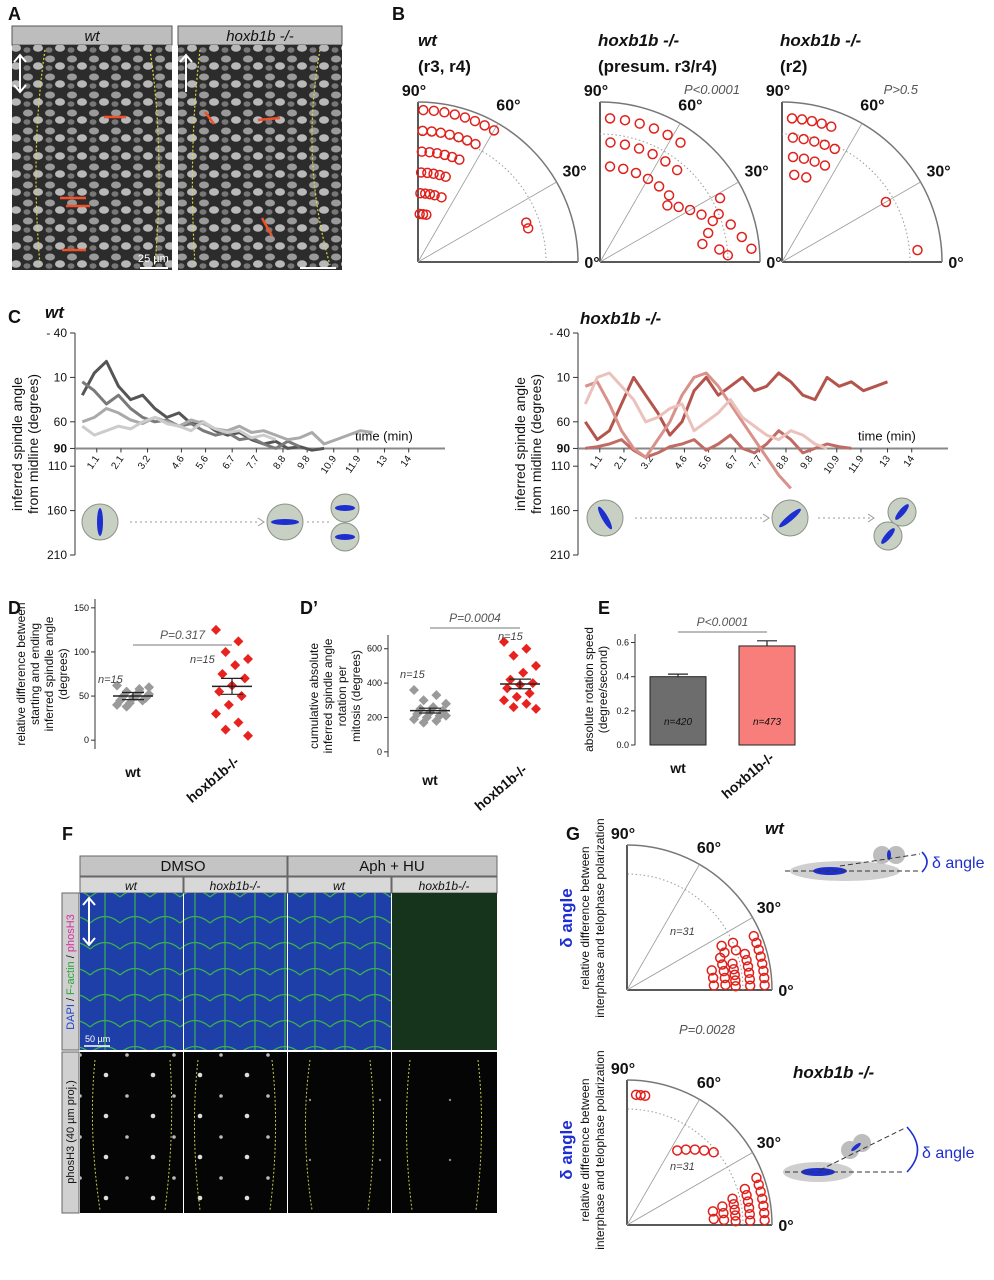 This screenshot has height=1280, width=994. I want to click on group-header, so click(392, 866).